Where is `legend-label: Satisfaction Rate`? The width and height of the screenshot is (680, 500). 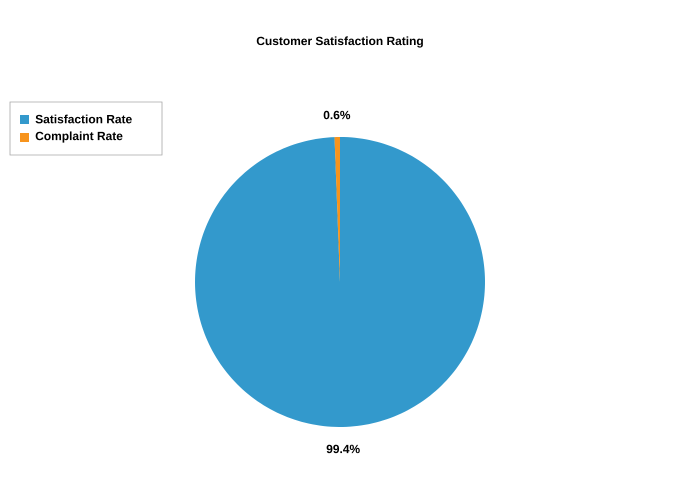 legend-label: Satisfaction Rate is located at coordinates (84, 119).